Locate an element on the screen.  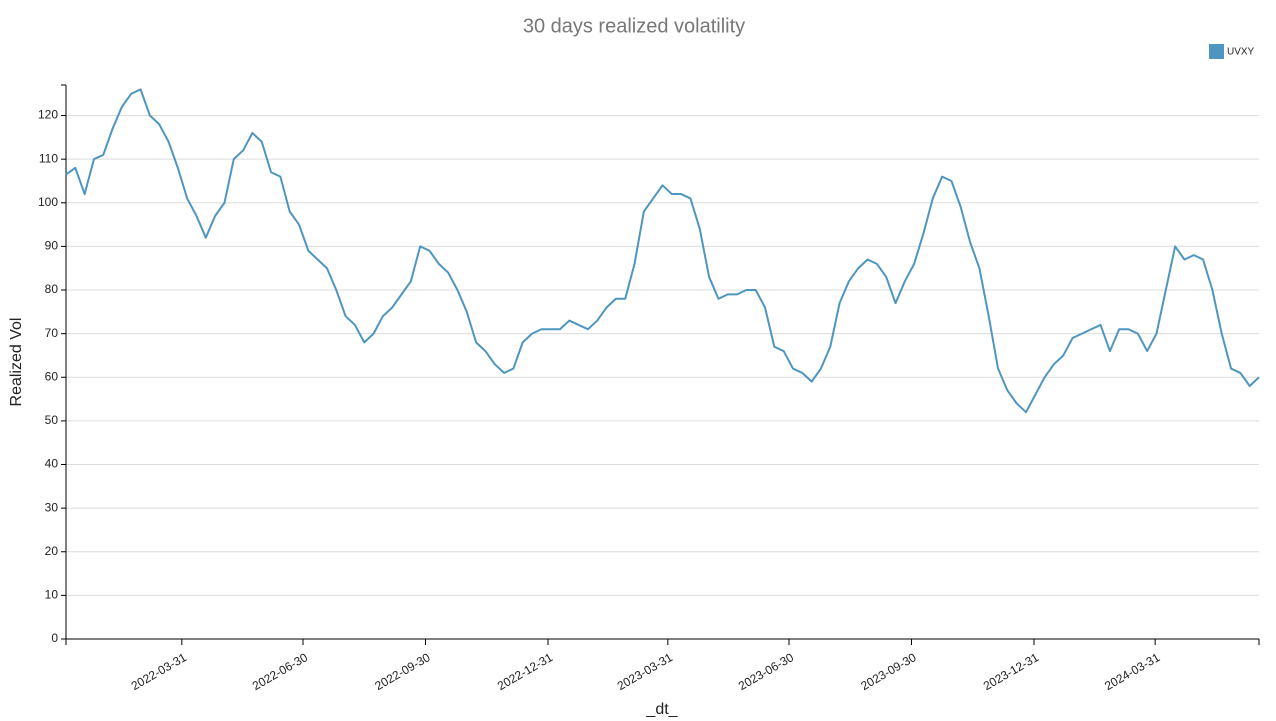
chart-title: 30 days realized volatility is located at coordinates (634, 26).